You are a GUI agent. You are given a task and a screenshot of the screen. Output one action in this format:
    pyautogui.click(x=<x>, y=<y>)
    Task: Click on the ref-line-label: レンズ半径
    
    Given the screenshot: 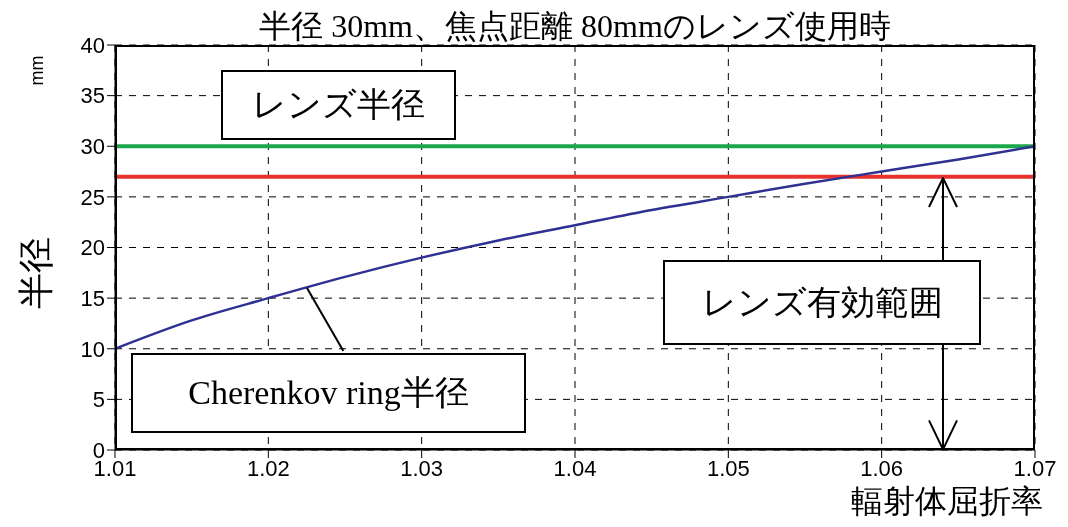 What is the action you would take?
    pyautogui.click(x=338, y=105)
    